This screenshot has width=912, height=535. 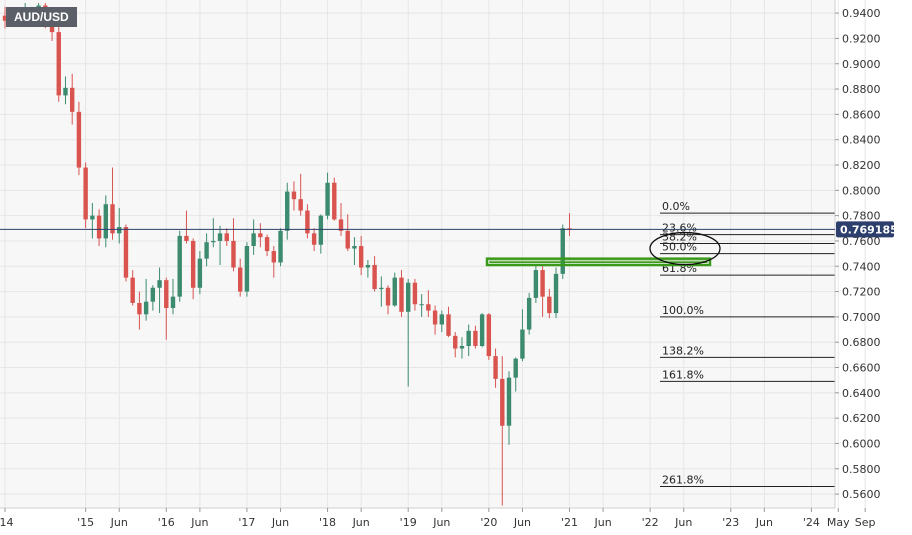 What do you see at coordinates (861, 190) in the screenshot?
I see `y-tick-label: 0.8000` at bounding box center [861, 190].